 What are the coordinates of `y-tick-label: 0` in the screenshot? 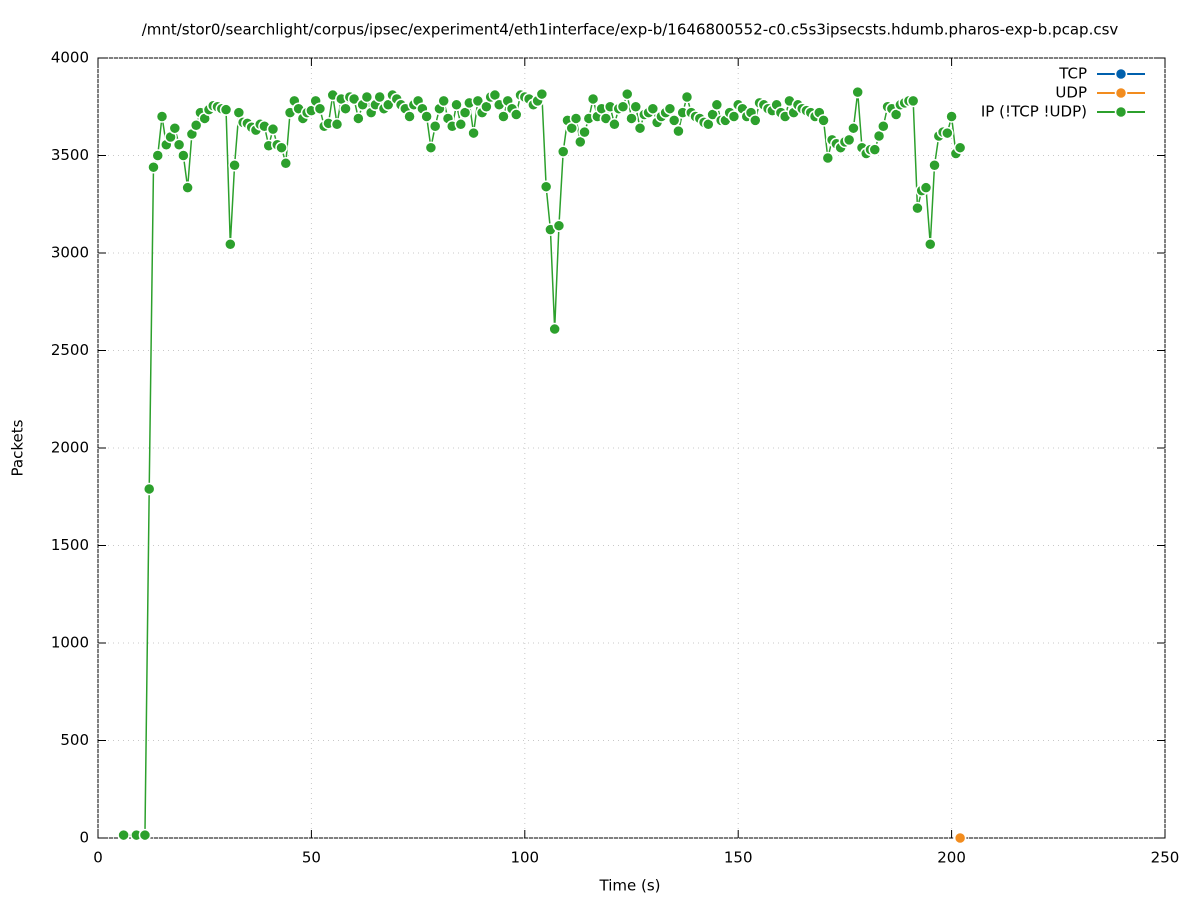 It's located at (84, 838).